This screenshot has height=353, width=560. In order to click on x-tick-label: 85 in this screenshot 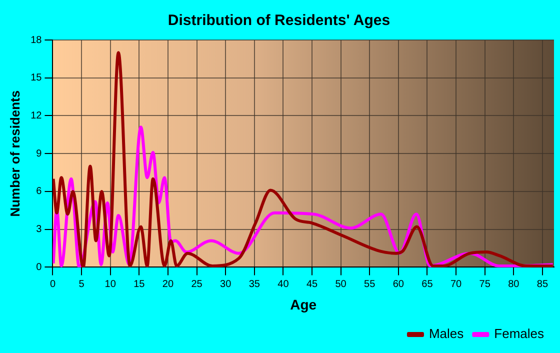, I will do `click(542, 284)`.